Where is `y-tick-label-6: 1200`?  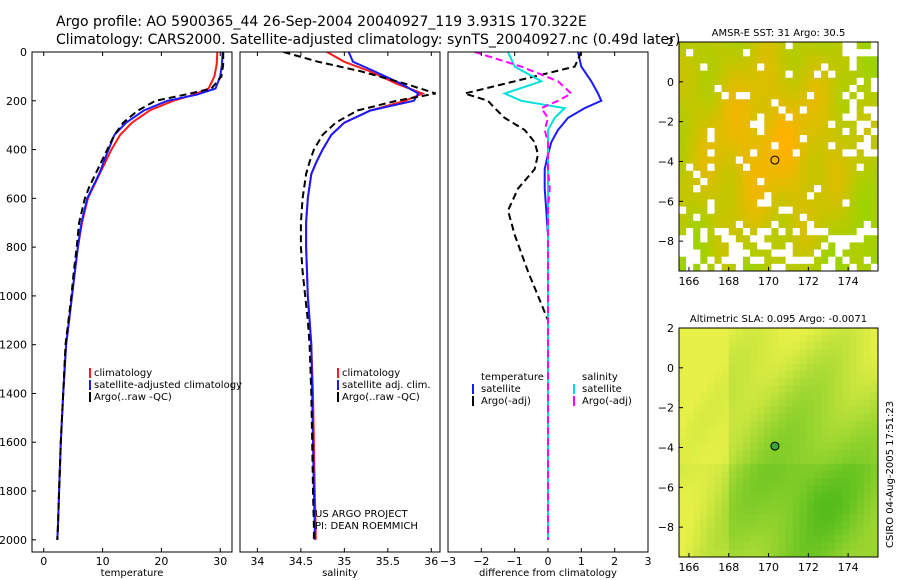
y-tick-label-6: 1200 is located at coordinates (13, 345).